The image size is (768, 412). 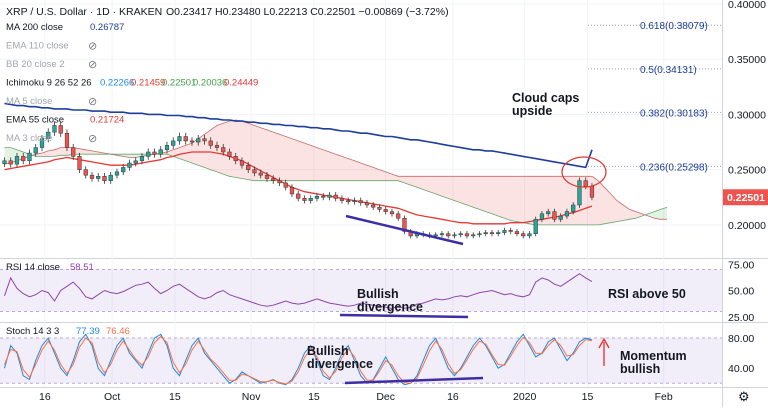 I want to click on x-tick-label-7: 2020, so click(x=525, y=397).